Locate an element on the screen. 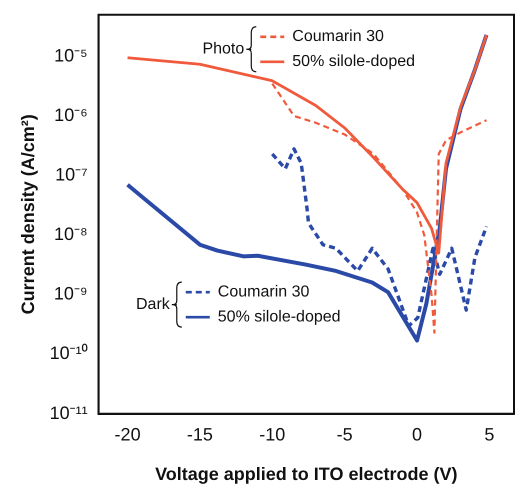 This screenshot has height=498, width=516. x-tick-label: -5 is located at coordinates (344, 434).